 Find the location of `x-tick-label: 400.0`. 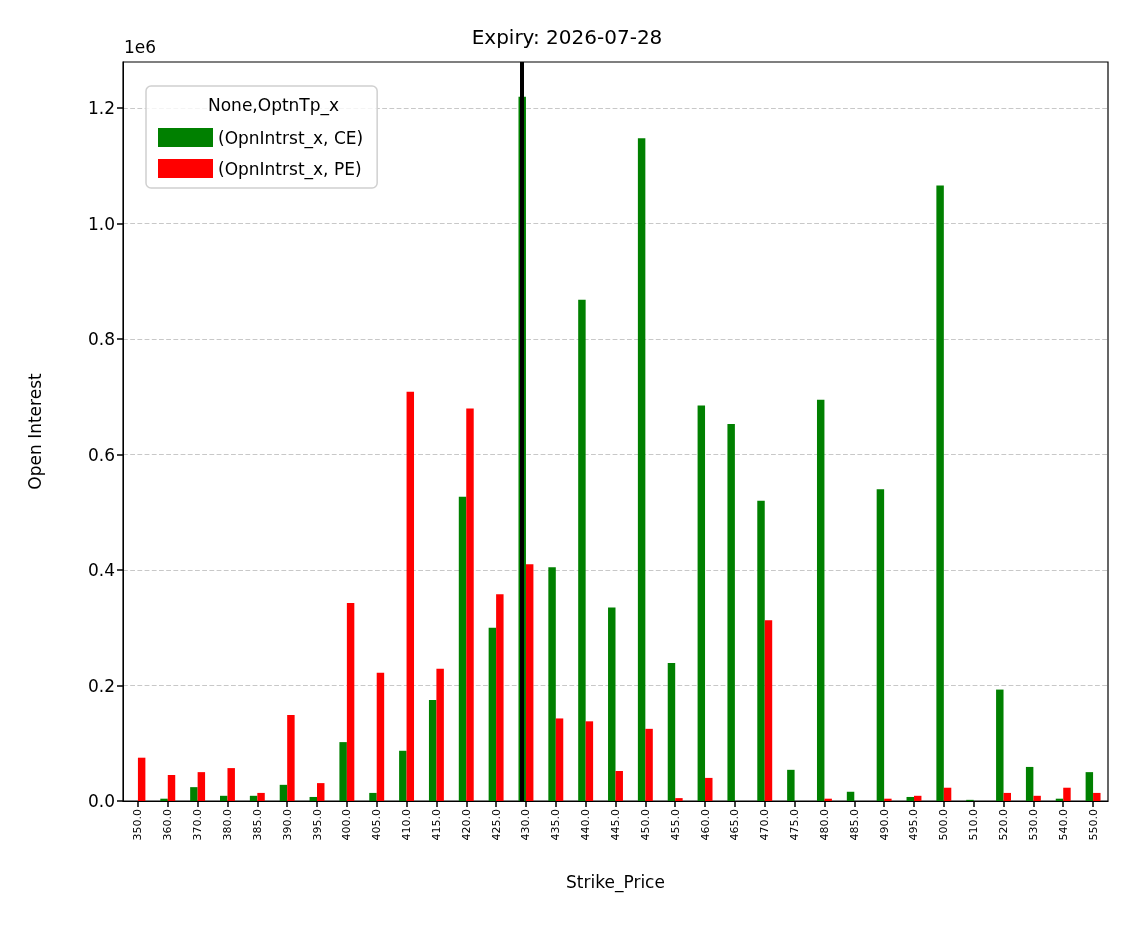

x-tick-label: 400.0 is located at coordinates (347, 825).